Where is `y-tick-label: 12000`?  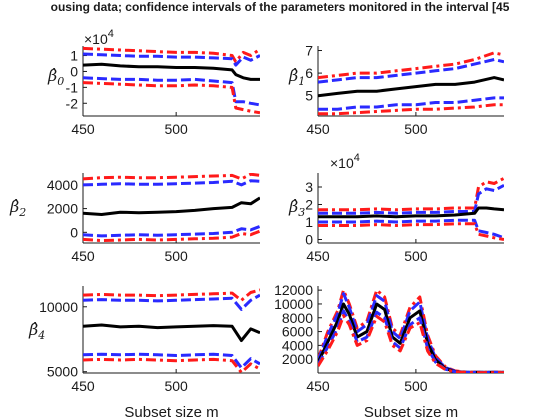
y-tick-label: 12000 is located at coordinates (293, 290).